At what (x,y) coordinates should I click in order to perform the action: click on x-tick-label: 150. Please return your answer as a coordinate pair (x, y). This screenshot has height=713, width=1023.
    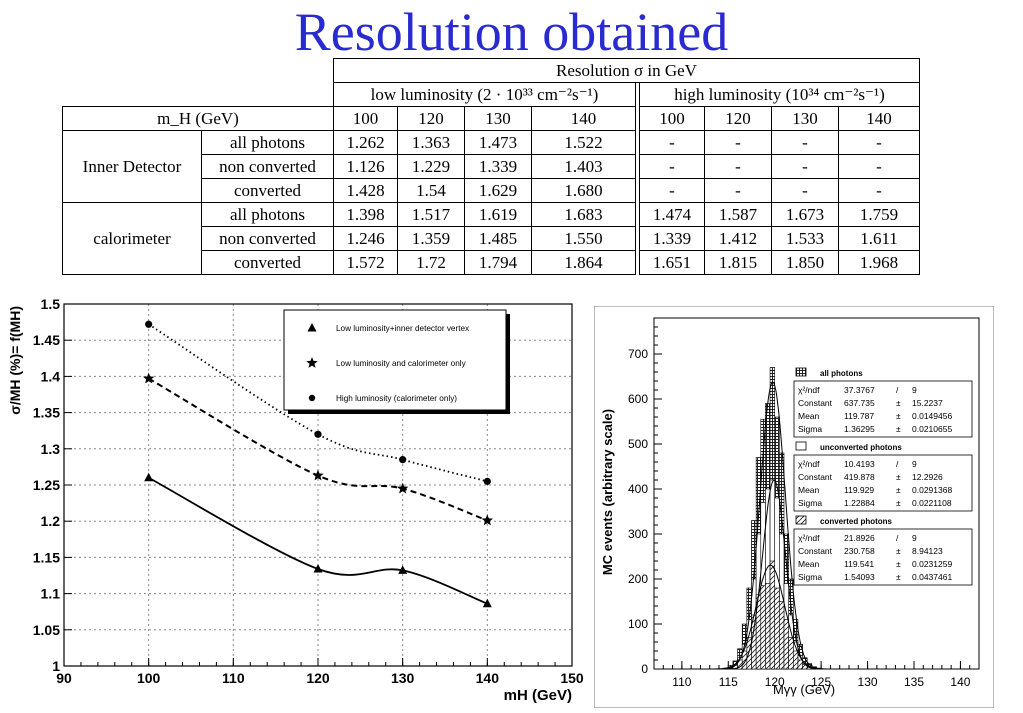
    Looking at the image, I should click on (572, 678).